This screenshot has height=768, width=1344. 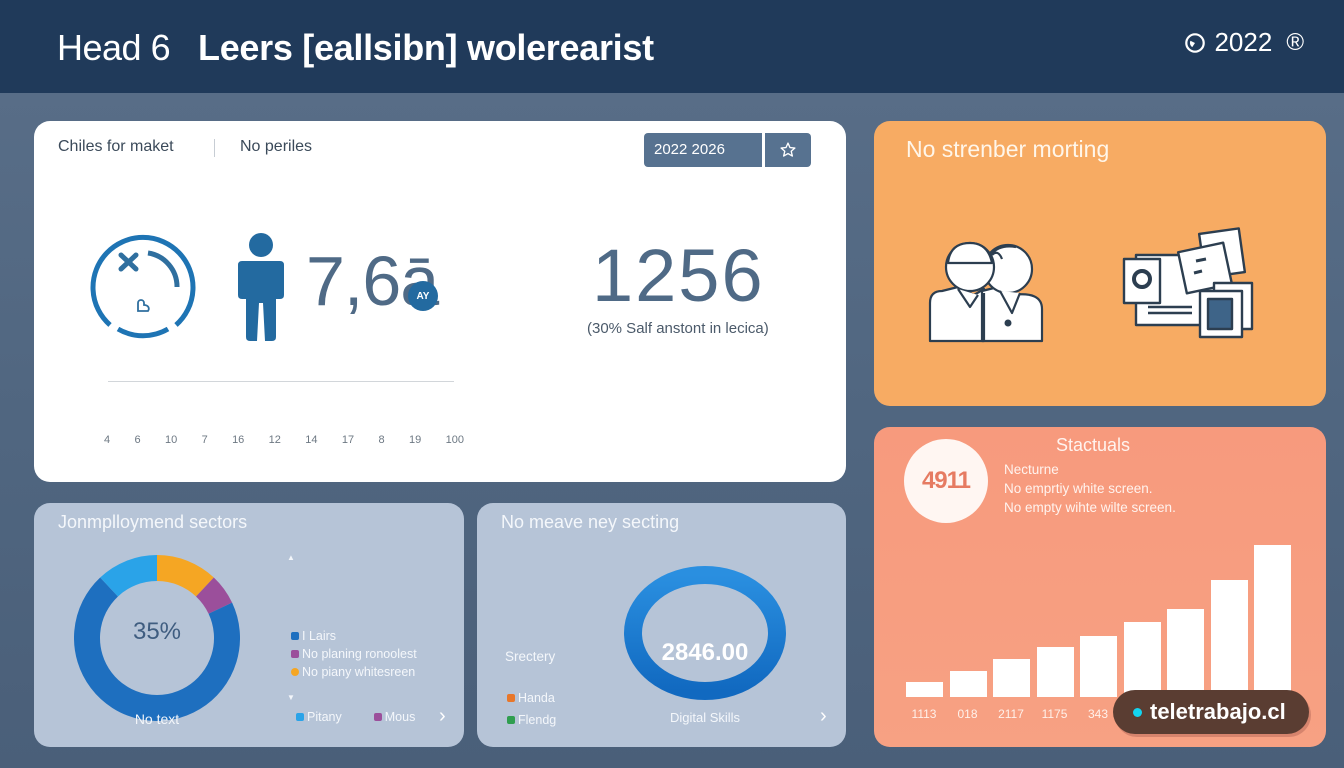 What do you see at coordinates (291, 557) in the screenshot?
I see `scroll-up-icon: ▲` at bounding box center [291, 557].